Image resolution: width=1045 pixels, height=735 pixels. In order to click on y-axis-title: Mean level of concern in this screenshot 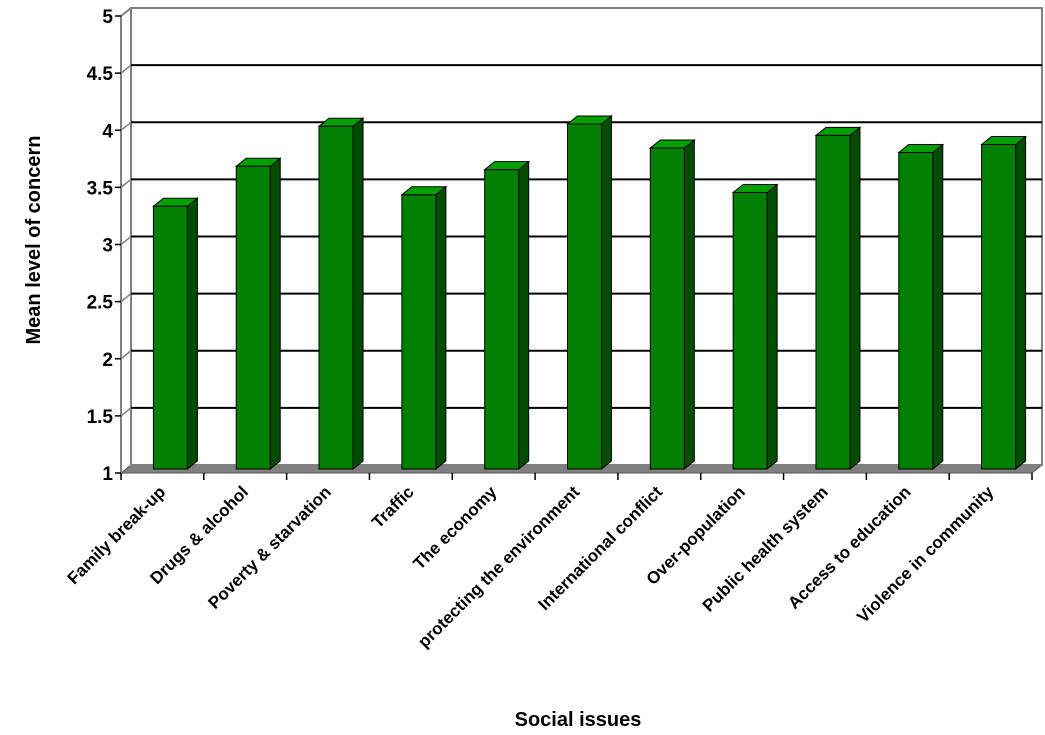, I will do `click(34, 240)`.